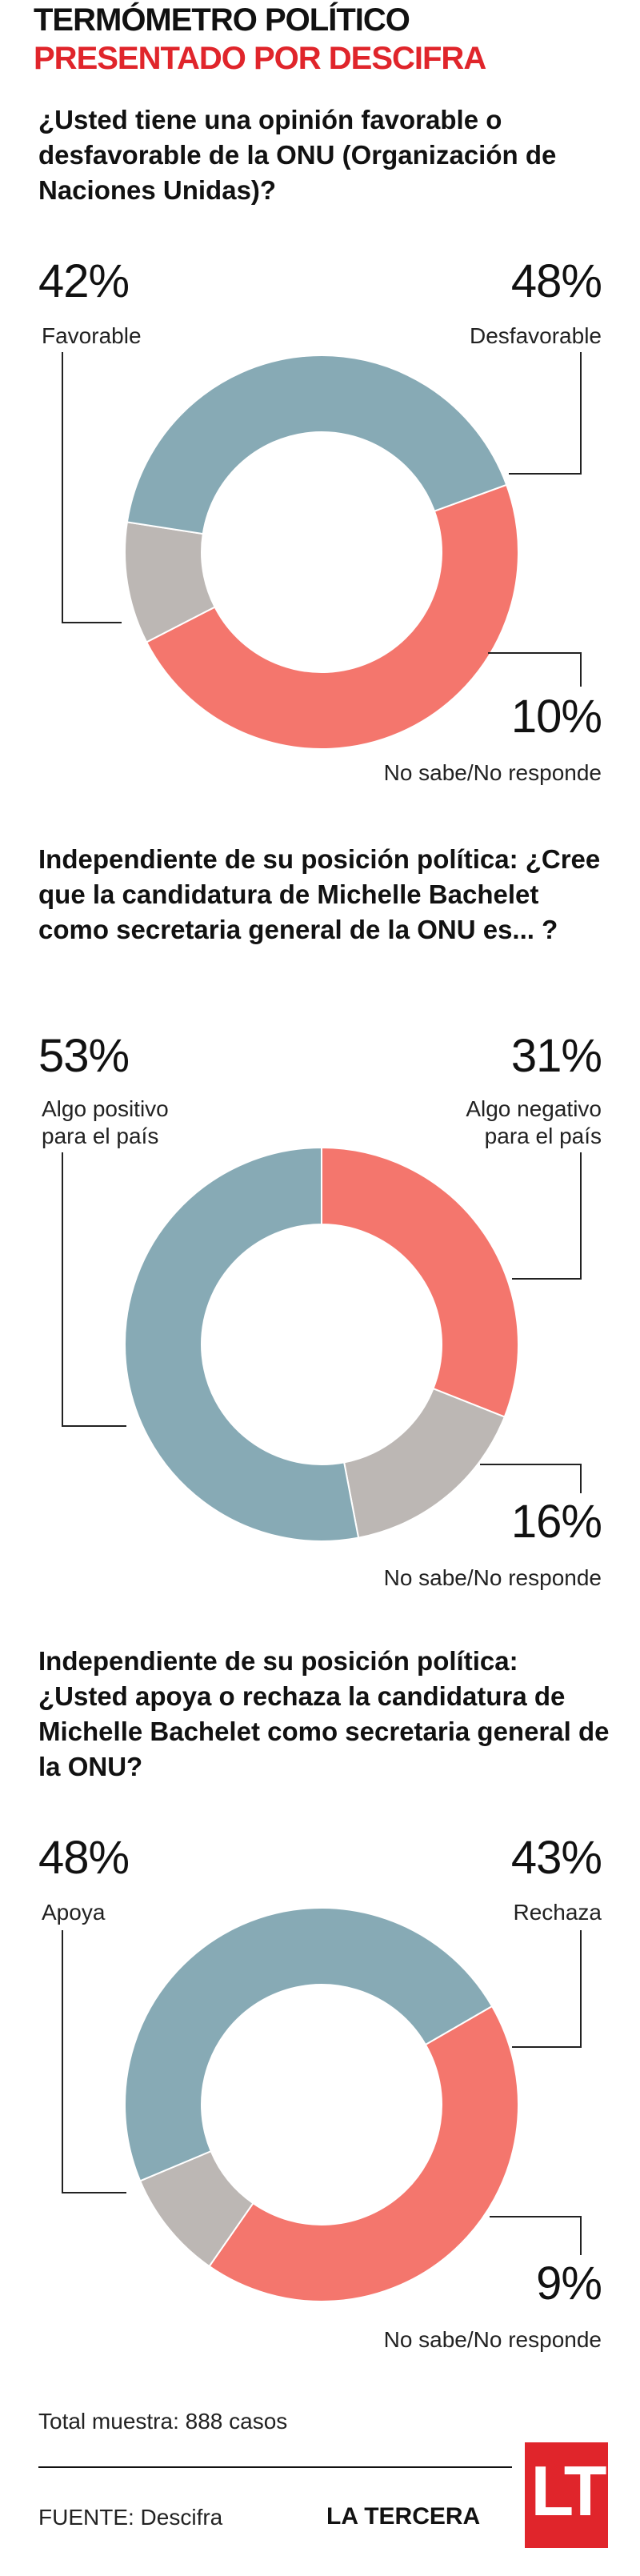 Image resolution: width=640 pixels, height=2576 pixels. I want to click on source-text: FUENTE: Descifra, so click(130, 2517).